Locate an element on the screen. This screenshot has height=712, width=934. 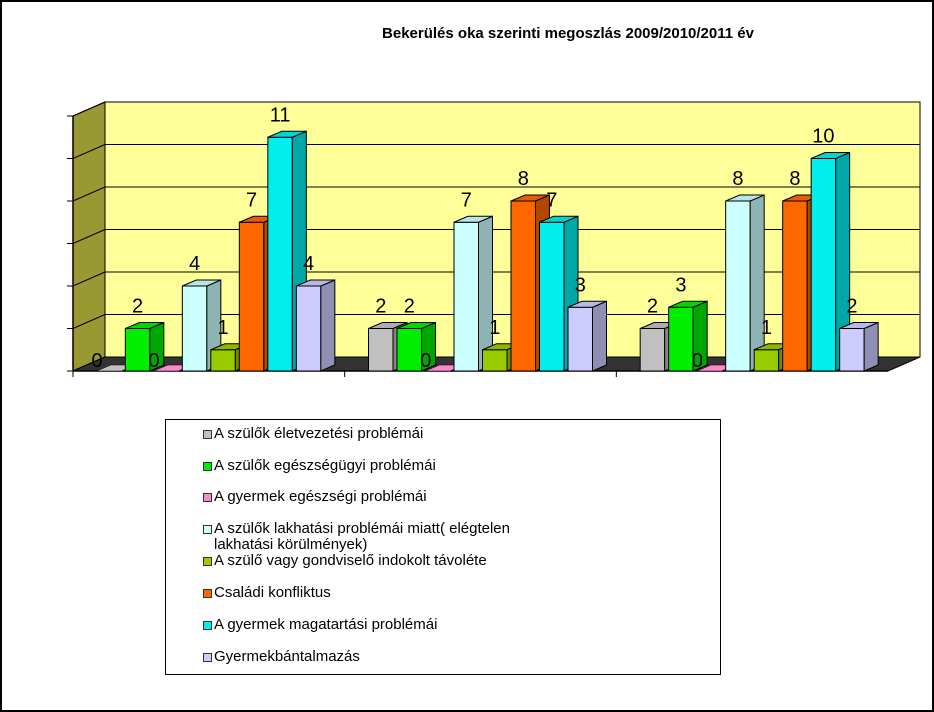
legend-label: Gyermekbántalmazás is located at coordinates (287, 656).